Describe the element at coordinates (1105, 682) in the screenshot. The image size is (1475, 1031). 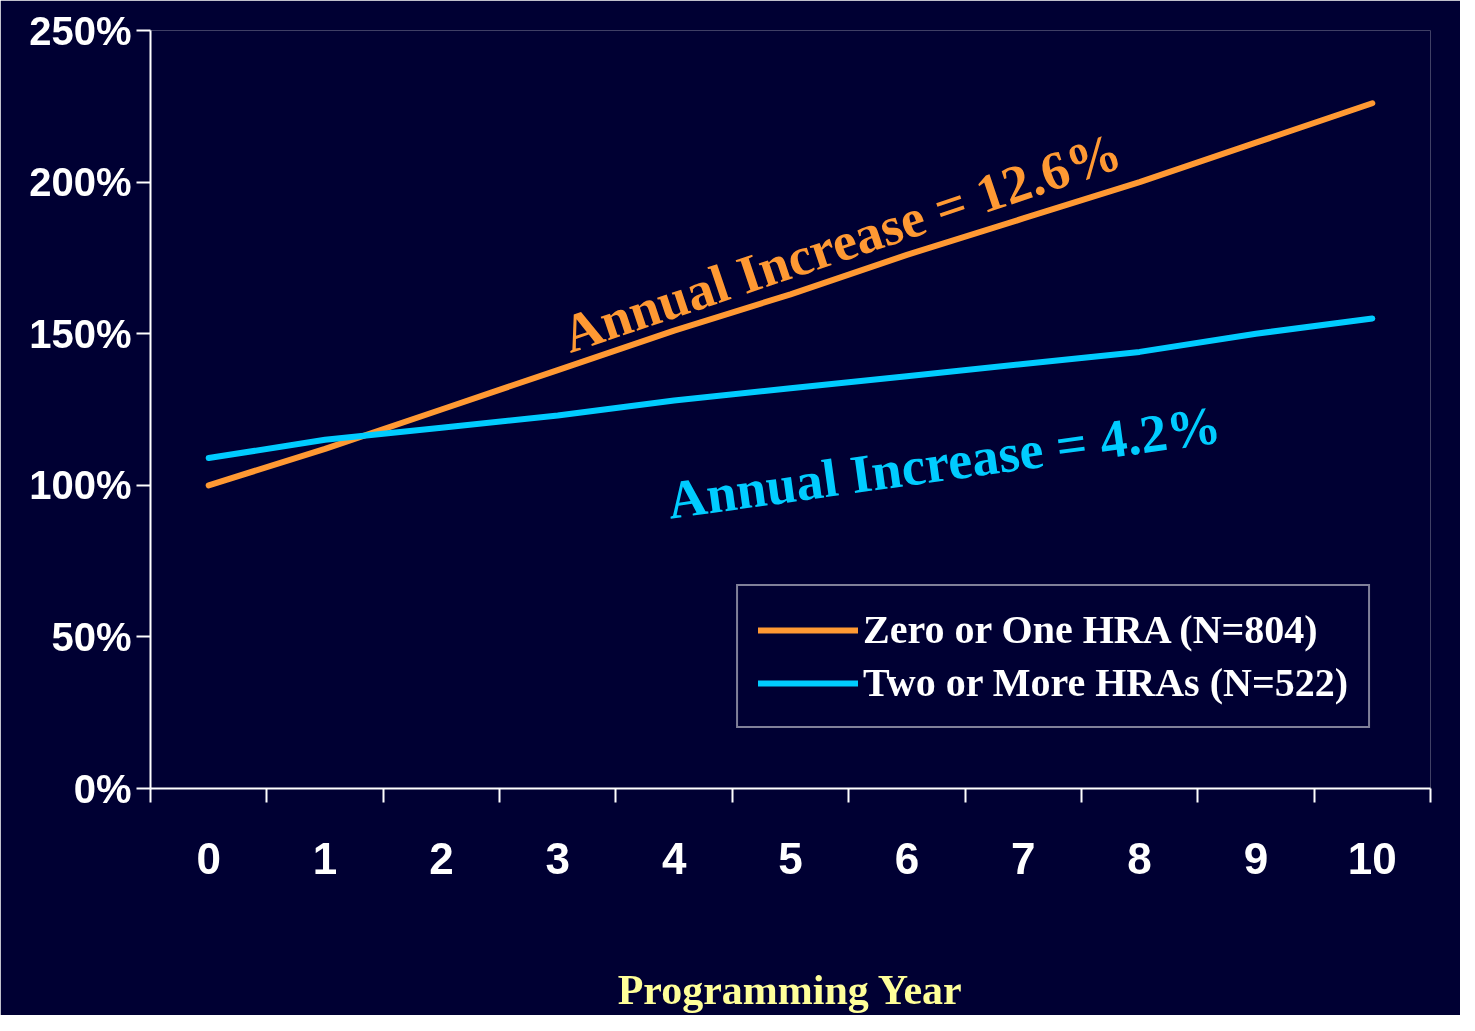
I see `legend-label: Two or More HRAs (N=522)` at that location.